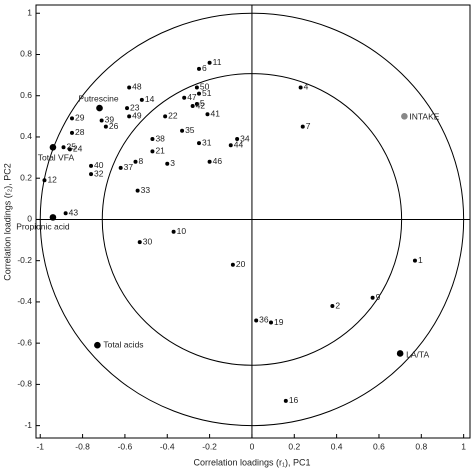 The height and width of the screenshot is (471, 474). I want to click on point-label: 51, so click(207, 93).